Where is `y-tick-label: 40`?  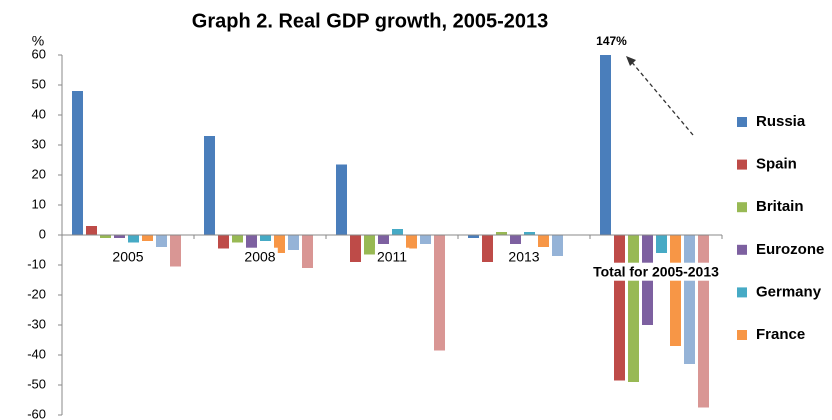
y-tick-label: 40 is located at coordinates (39, 113).